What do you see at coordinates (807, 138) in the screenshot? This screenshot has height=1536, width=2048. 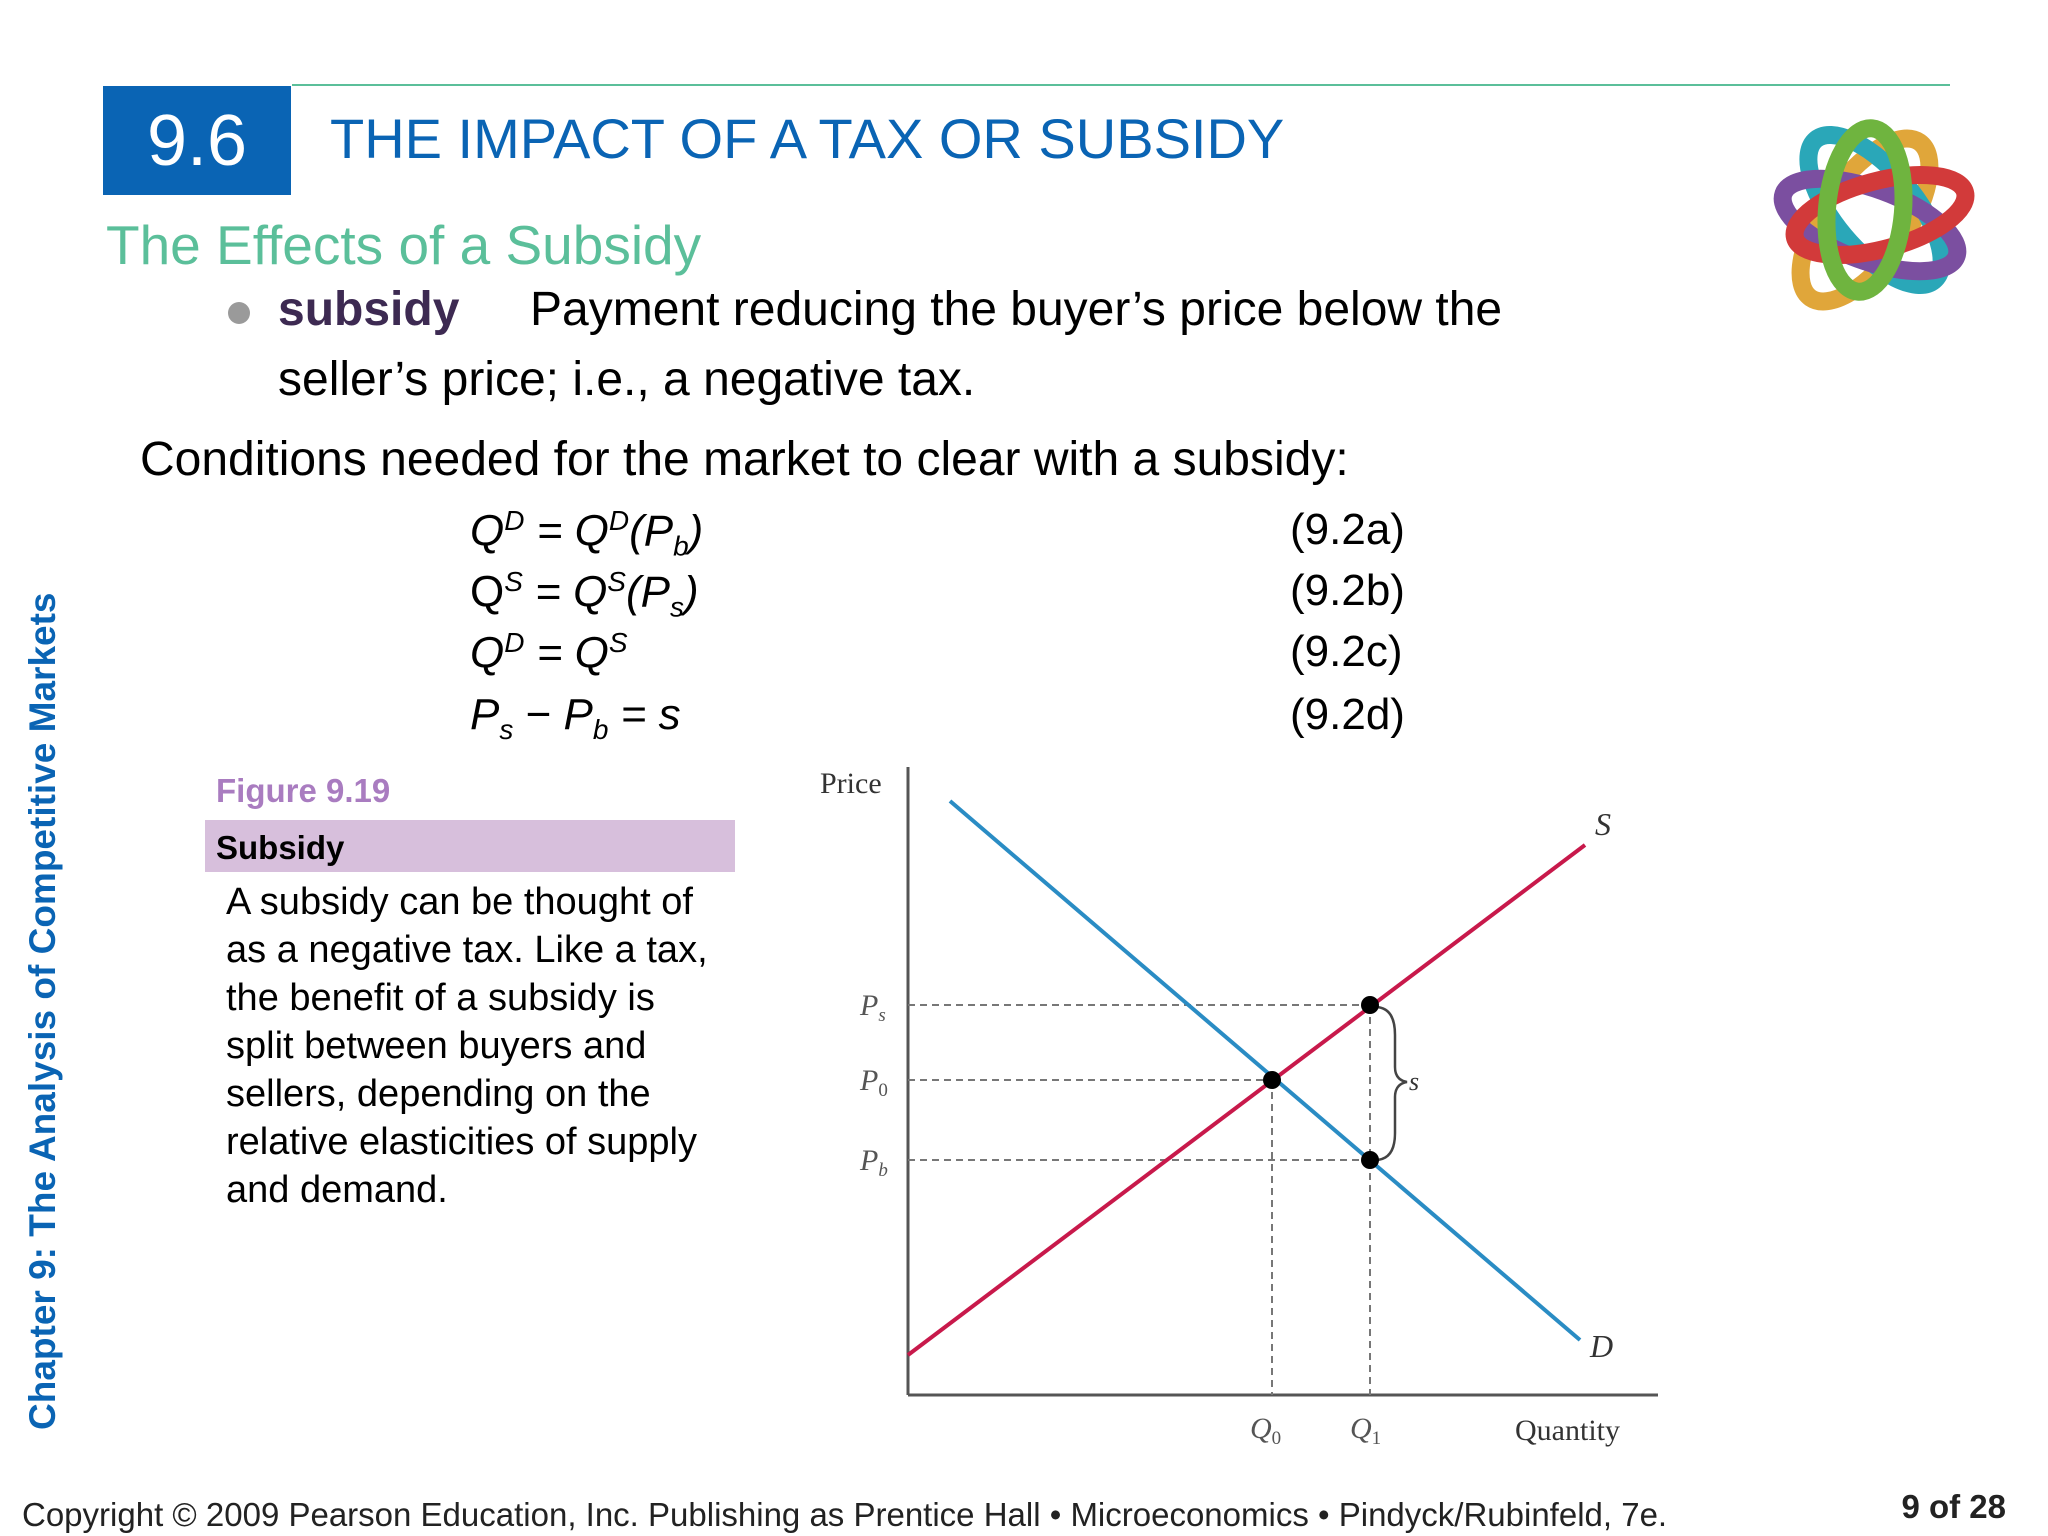 I see `page-title: THE IMPACT OF A TAX OR SUBSIDY` at bounding box center [807, 138].